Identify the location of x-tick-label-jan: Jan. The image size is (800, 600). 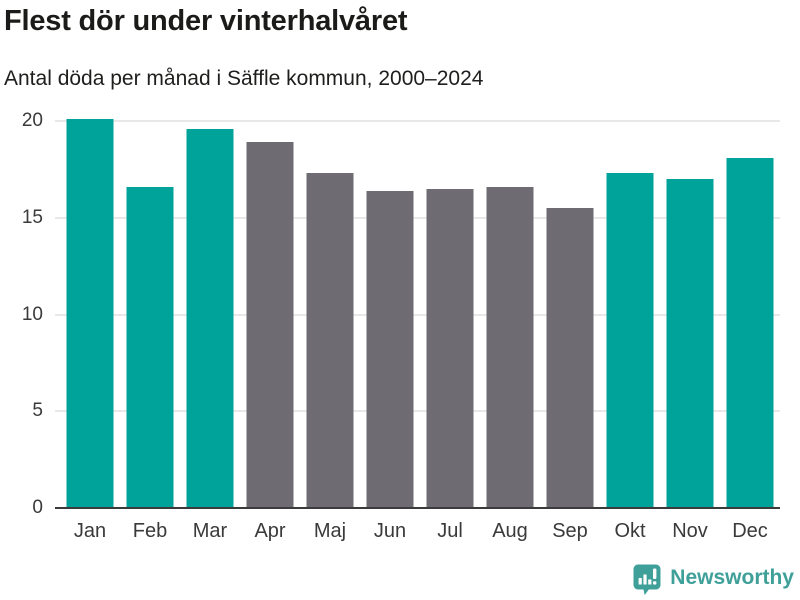
(90, 531).